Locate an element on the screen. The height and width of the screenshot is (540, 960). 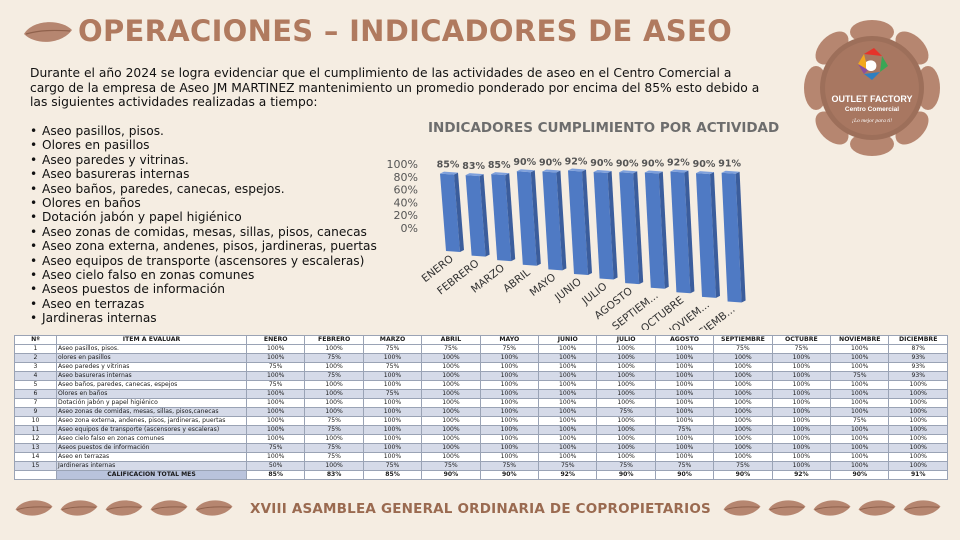
total-score: 85% is located at coordinates (275, 475).